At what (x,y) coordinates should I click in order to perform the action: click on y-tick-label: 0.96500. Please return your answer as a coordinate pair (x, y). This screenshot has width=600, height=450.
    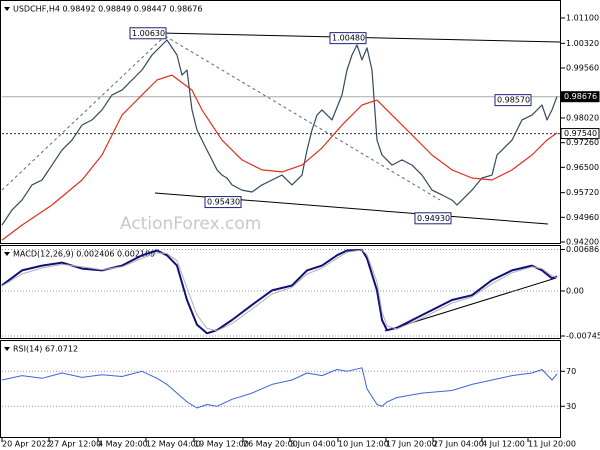
    Looking at the image, I should click on (582, 167).